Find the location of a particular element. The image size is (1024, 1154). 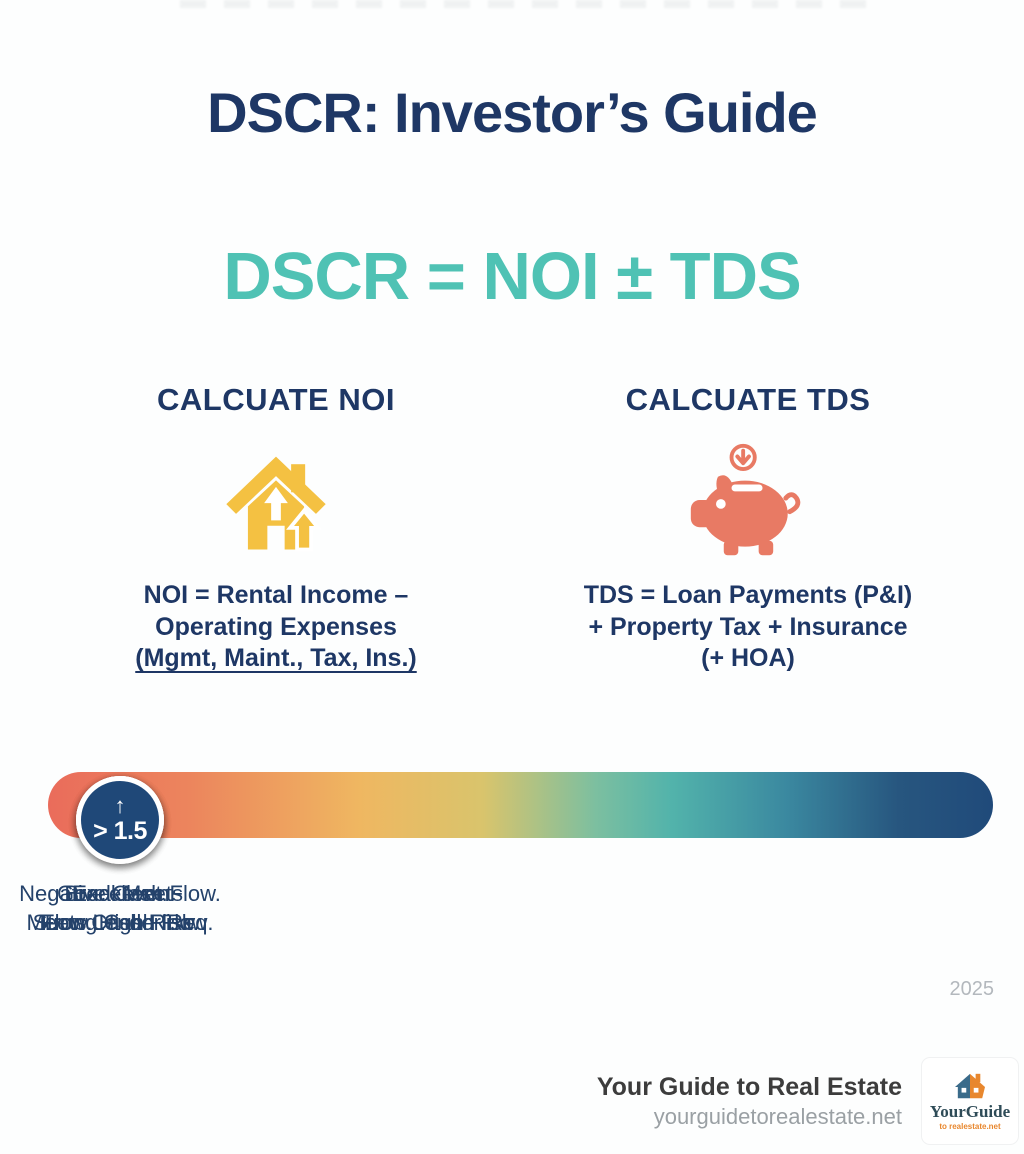

dscr-formula: DSCR = NOI ± TDS is located at coordinates (512, 276).